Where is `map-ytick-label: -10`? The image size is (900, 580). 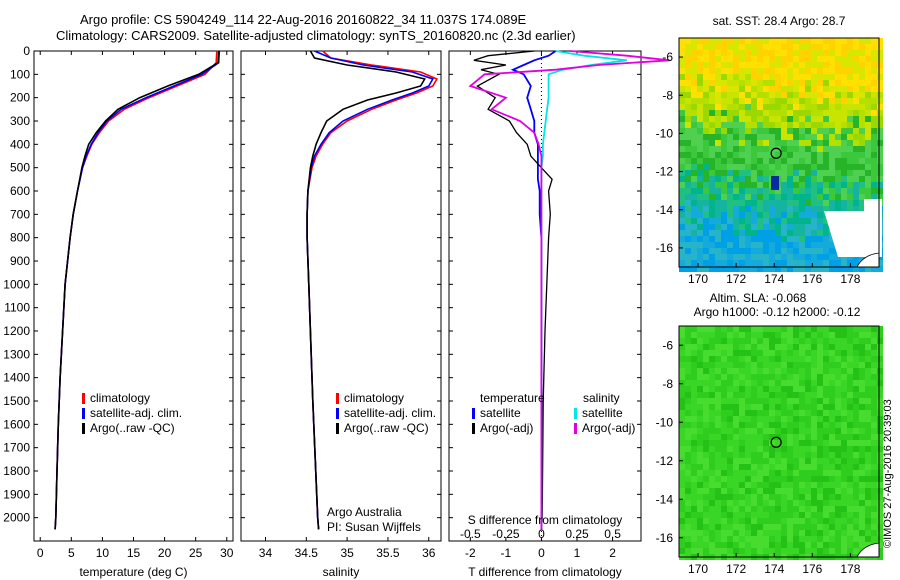 map-ytick-label: -10 is located at coordinates (665, 422).